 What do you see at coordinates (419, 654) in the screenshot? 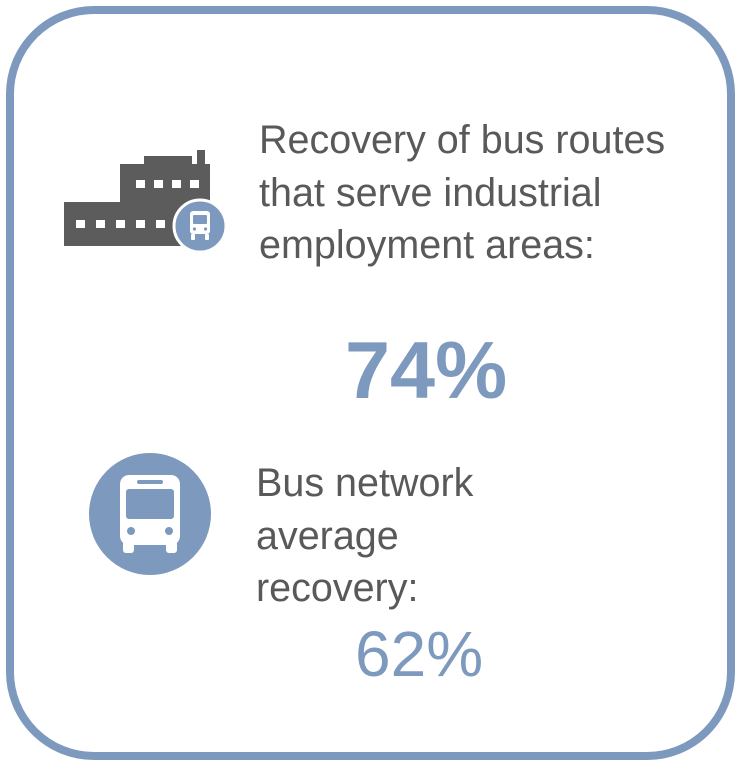
I see `network-recovery-value: 62%` at bounding box center [419, 654].